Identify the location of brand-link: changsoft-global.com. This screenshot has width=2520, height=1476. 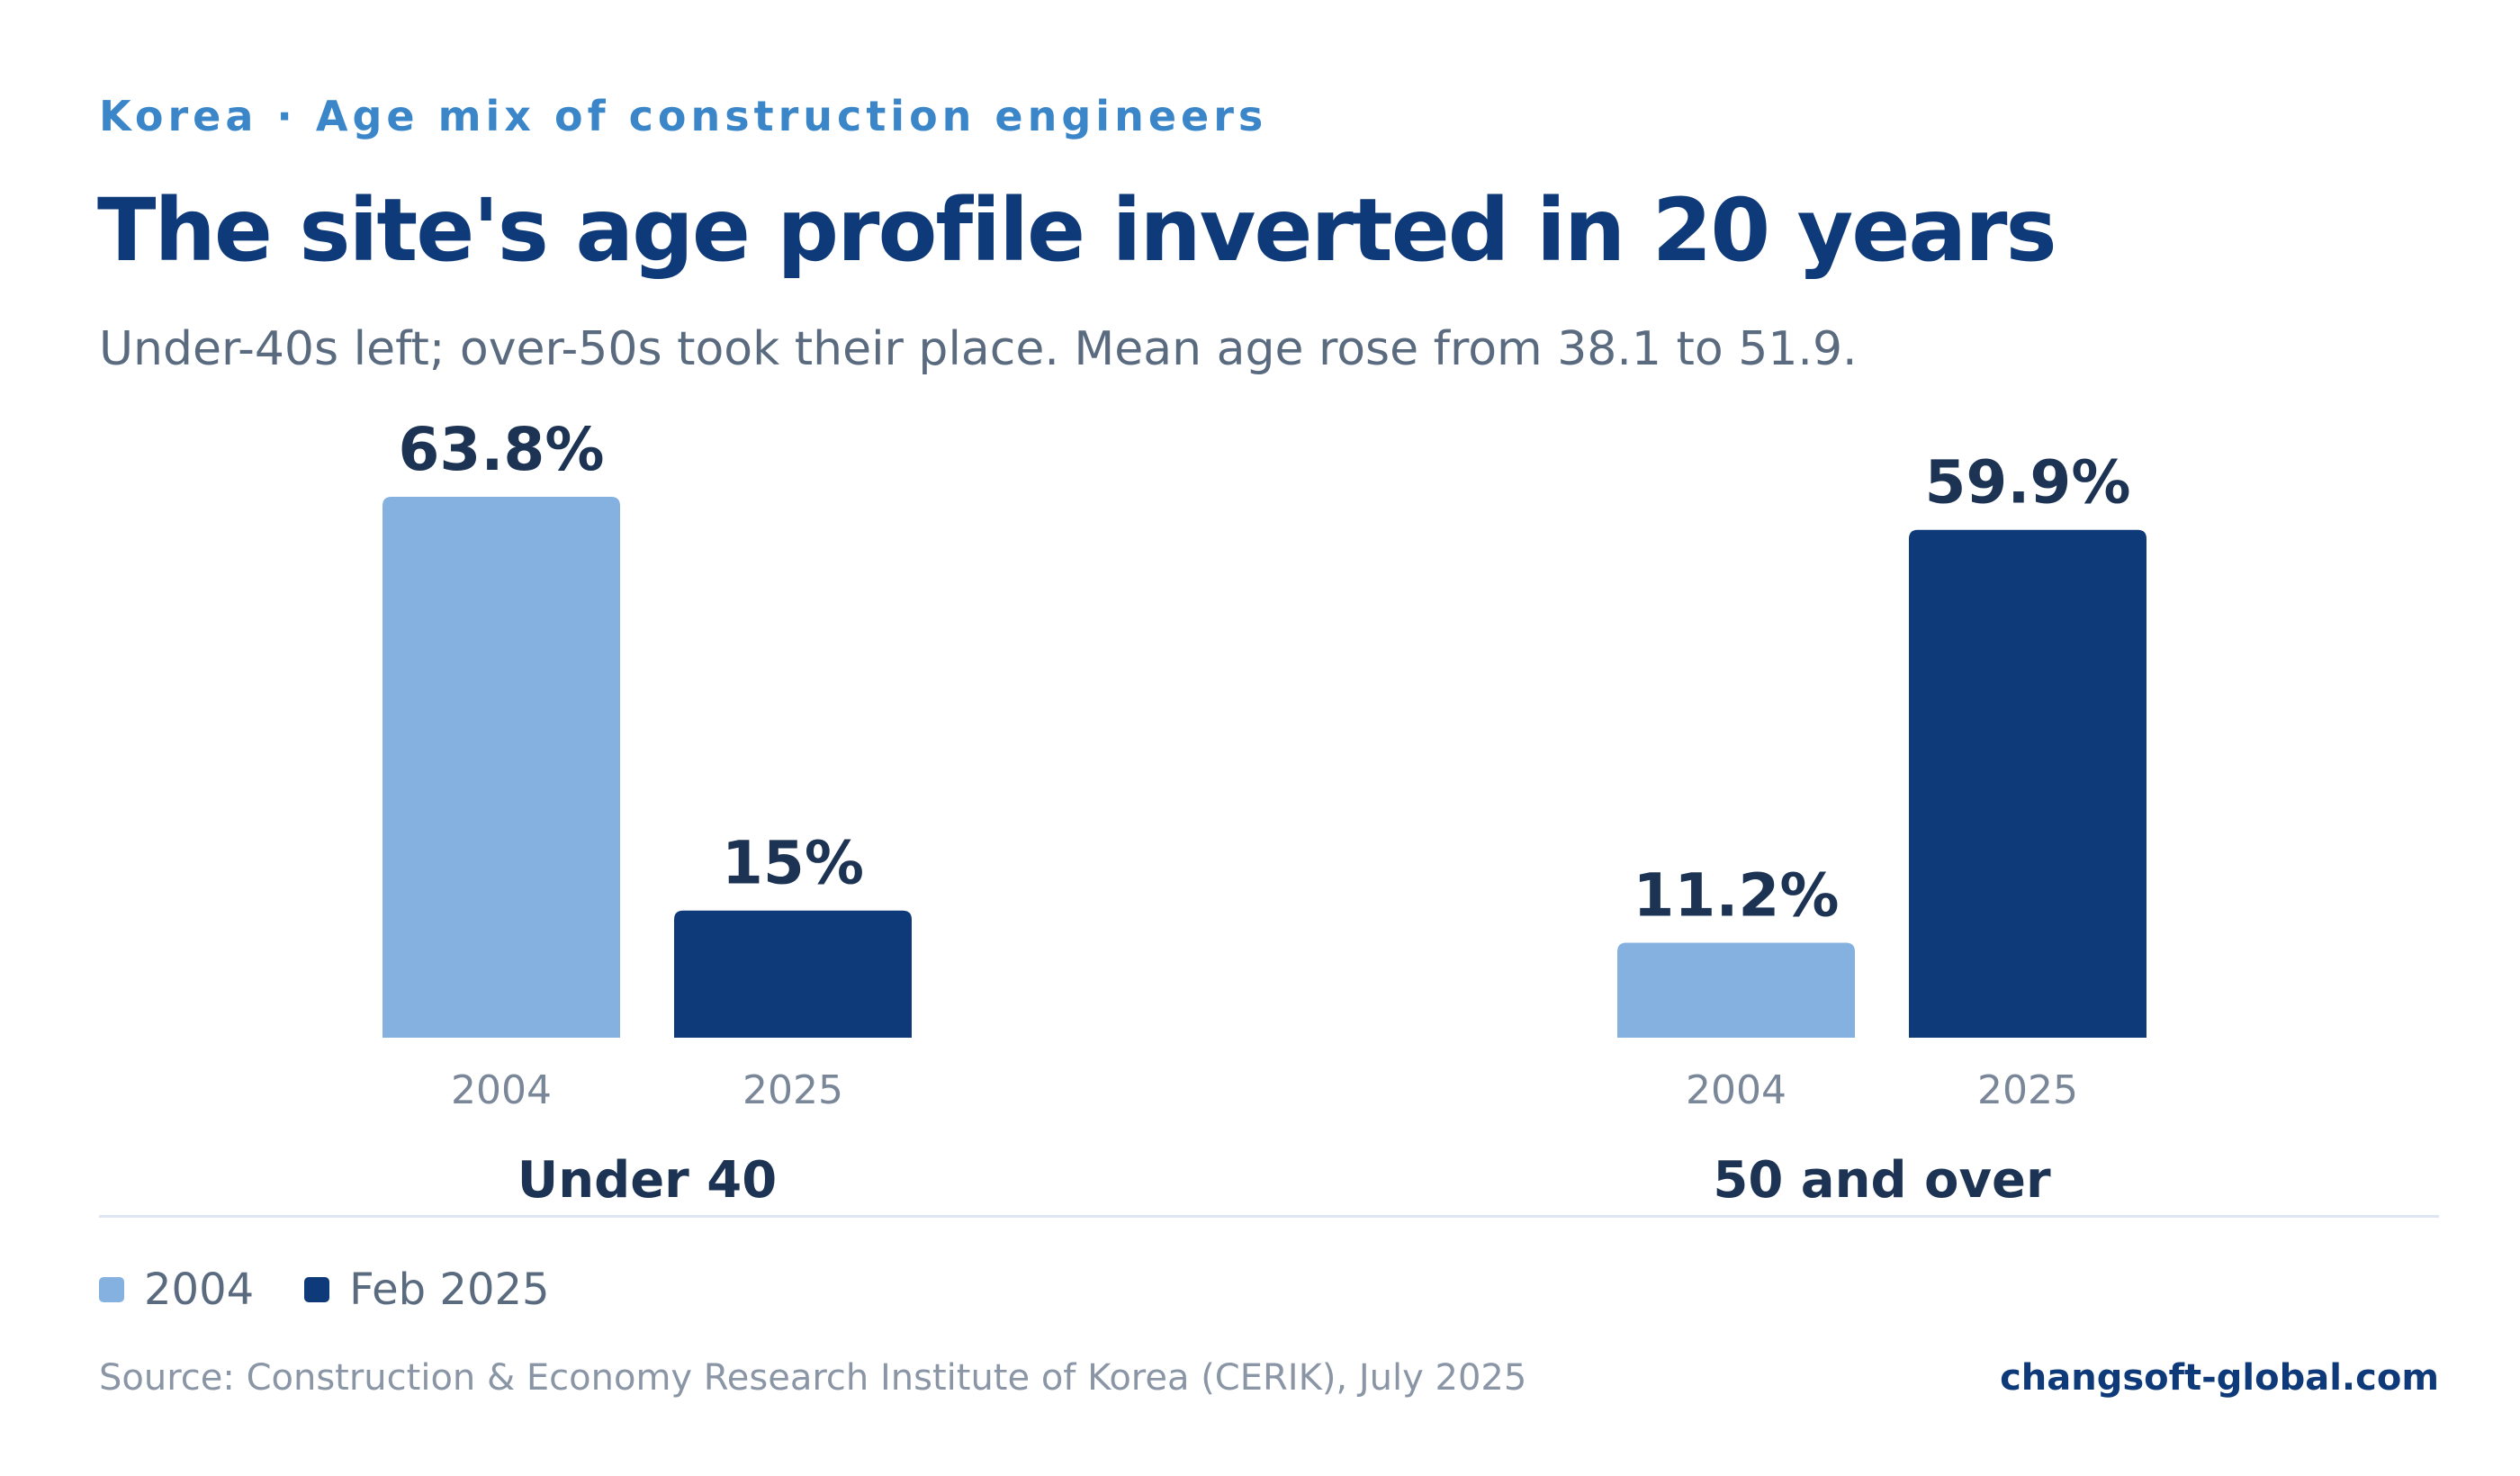
(2220, 1378).